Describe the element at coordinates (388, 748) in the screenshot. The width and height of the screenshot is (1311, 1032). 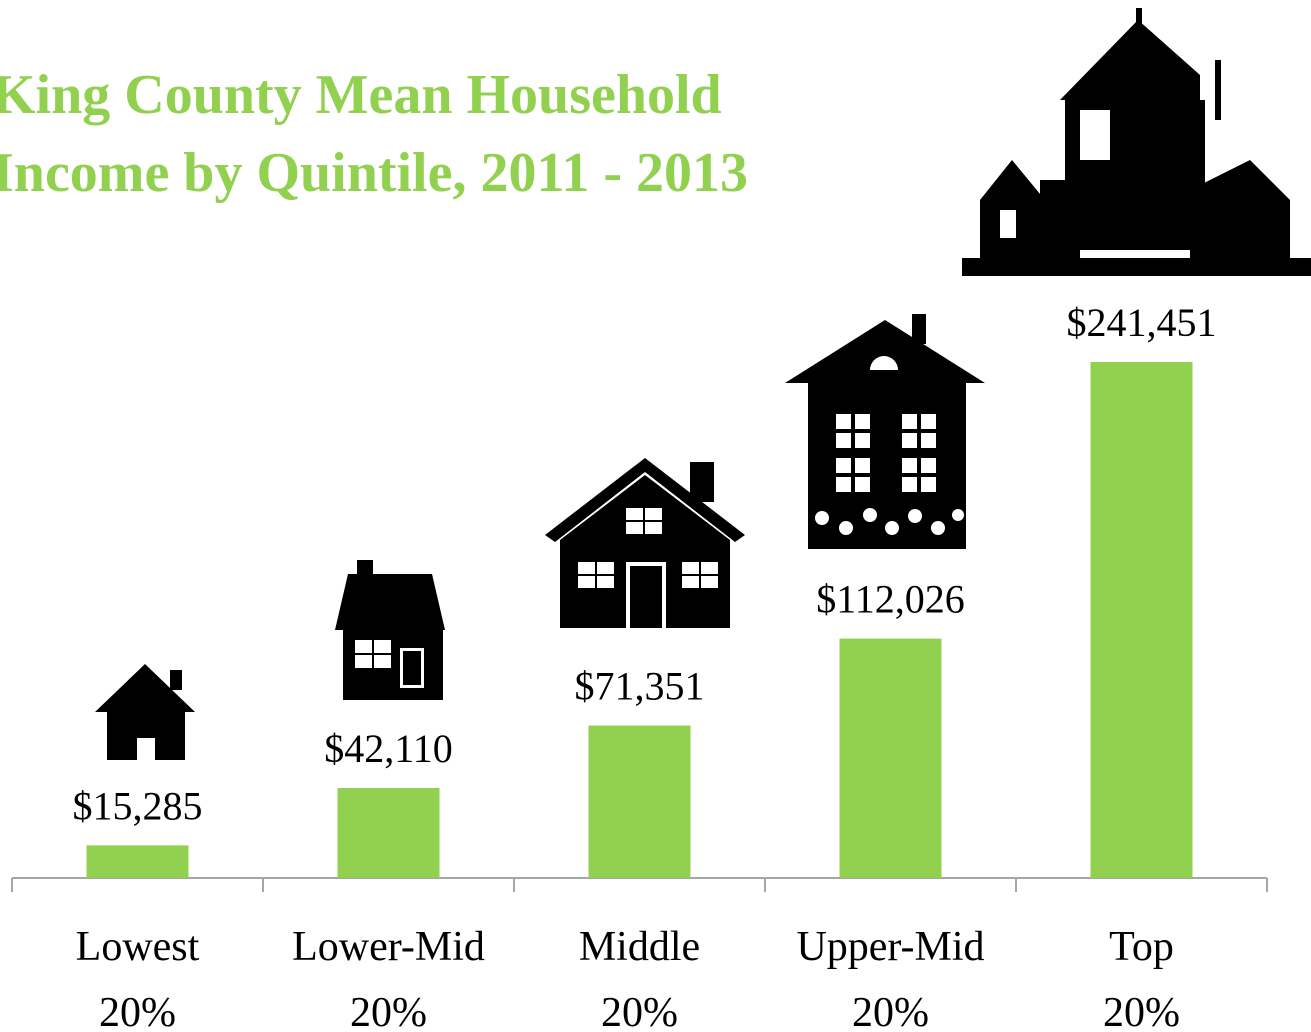
I see `value-label: $42,110` at that location.